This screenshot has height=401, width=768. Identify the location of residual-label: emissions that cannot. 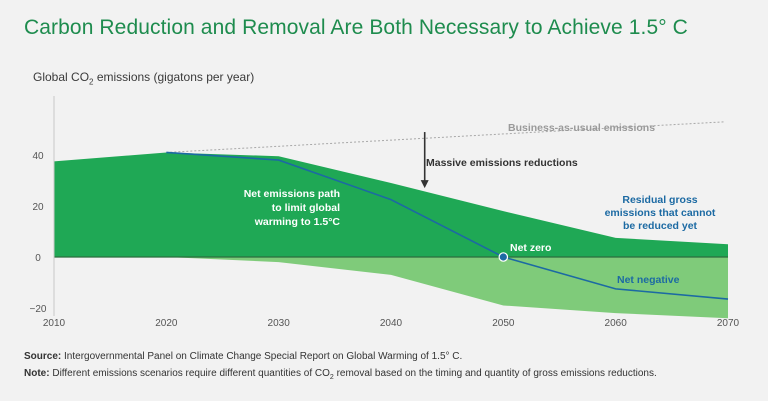
(660, 213).